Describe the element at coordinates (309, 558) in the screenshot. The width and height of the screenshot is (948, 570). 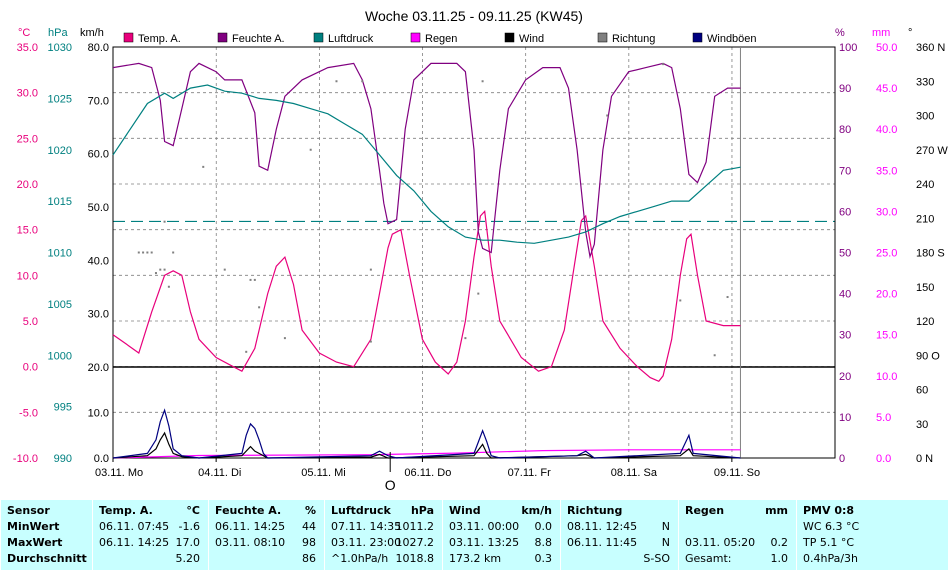
I see `stats-value: 86` at that location.